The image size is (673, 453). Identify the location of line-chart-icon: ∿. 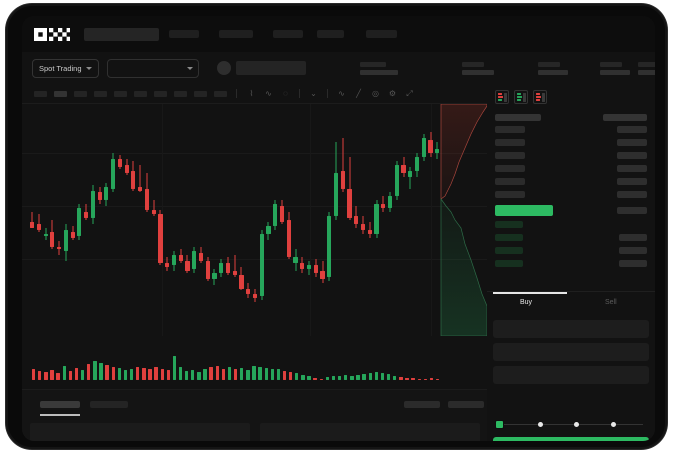
(341, 93).